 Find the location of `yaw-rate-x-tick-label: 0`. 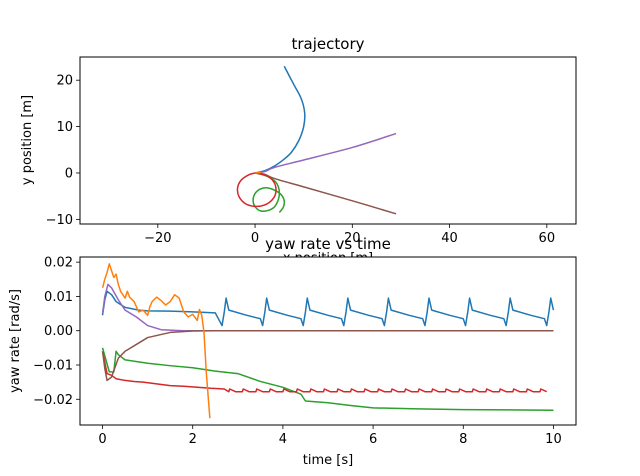

yaw-rate-x-tick-label: 0 is located at coordinates (102, 439).